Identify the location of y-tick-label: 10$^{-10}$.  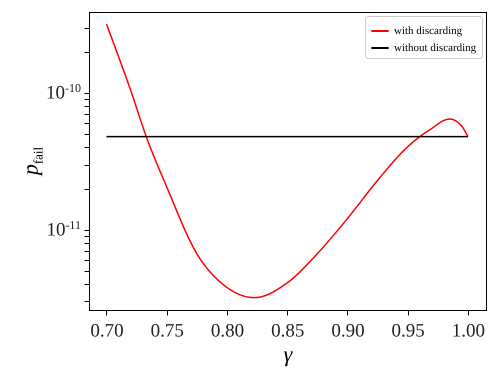
(63, 92).